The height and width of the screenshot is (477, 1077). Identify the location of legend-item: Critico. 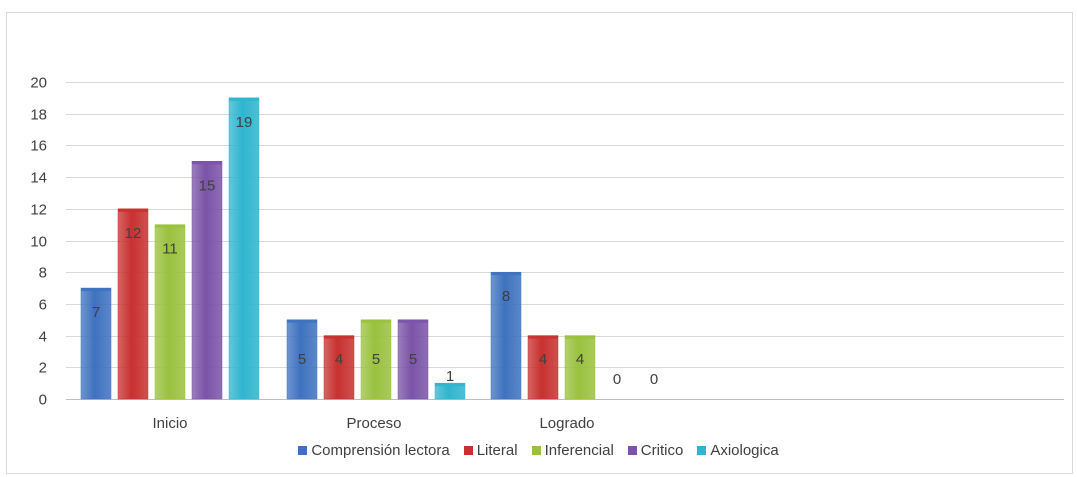
(655, 450).